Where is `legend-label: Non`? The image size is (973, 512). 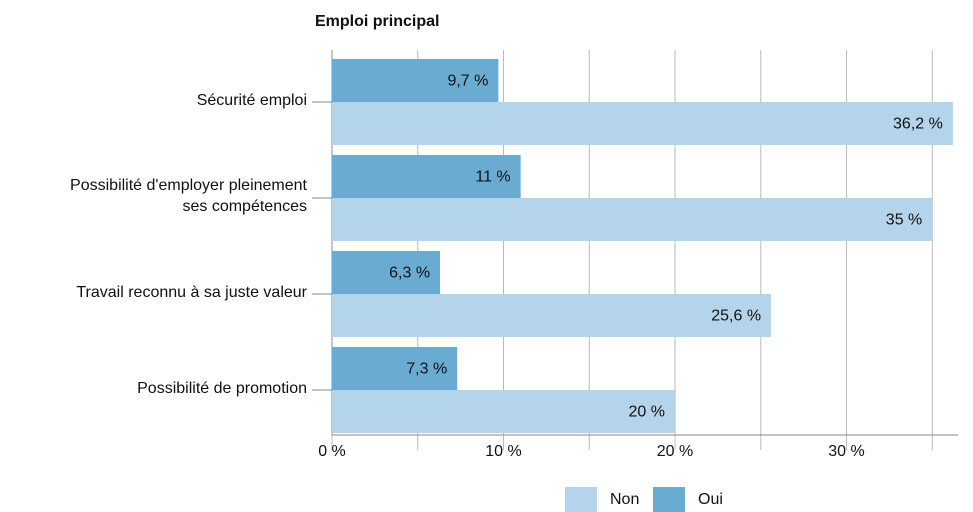 legend-label: Non is located at coordinates (624, 499).